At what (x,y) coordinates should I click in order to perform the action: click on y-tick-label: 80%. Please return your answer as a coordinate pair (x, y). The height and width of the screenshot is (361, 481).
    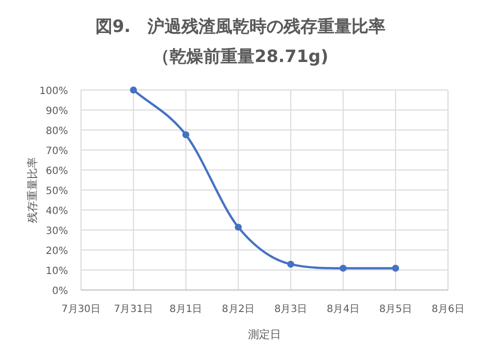
    Looking at the image, I should click on (57, 131).